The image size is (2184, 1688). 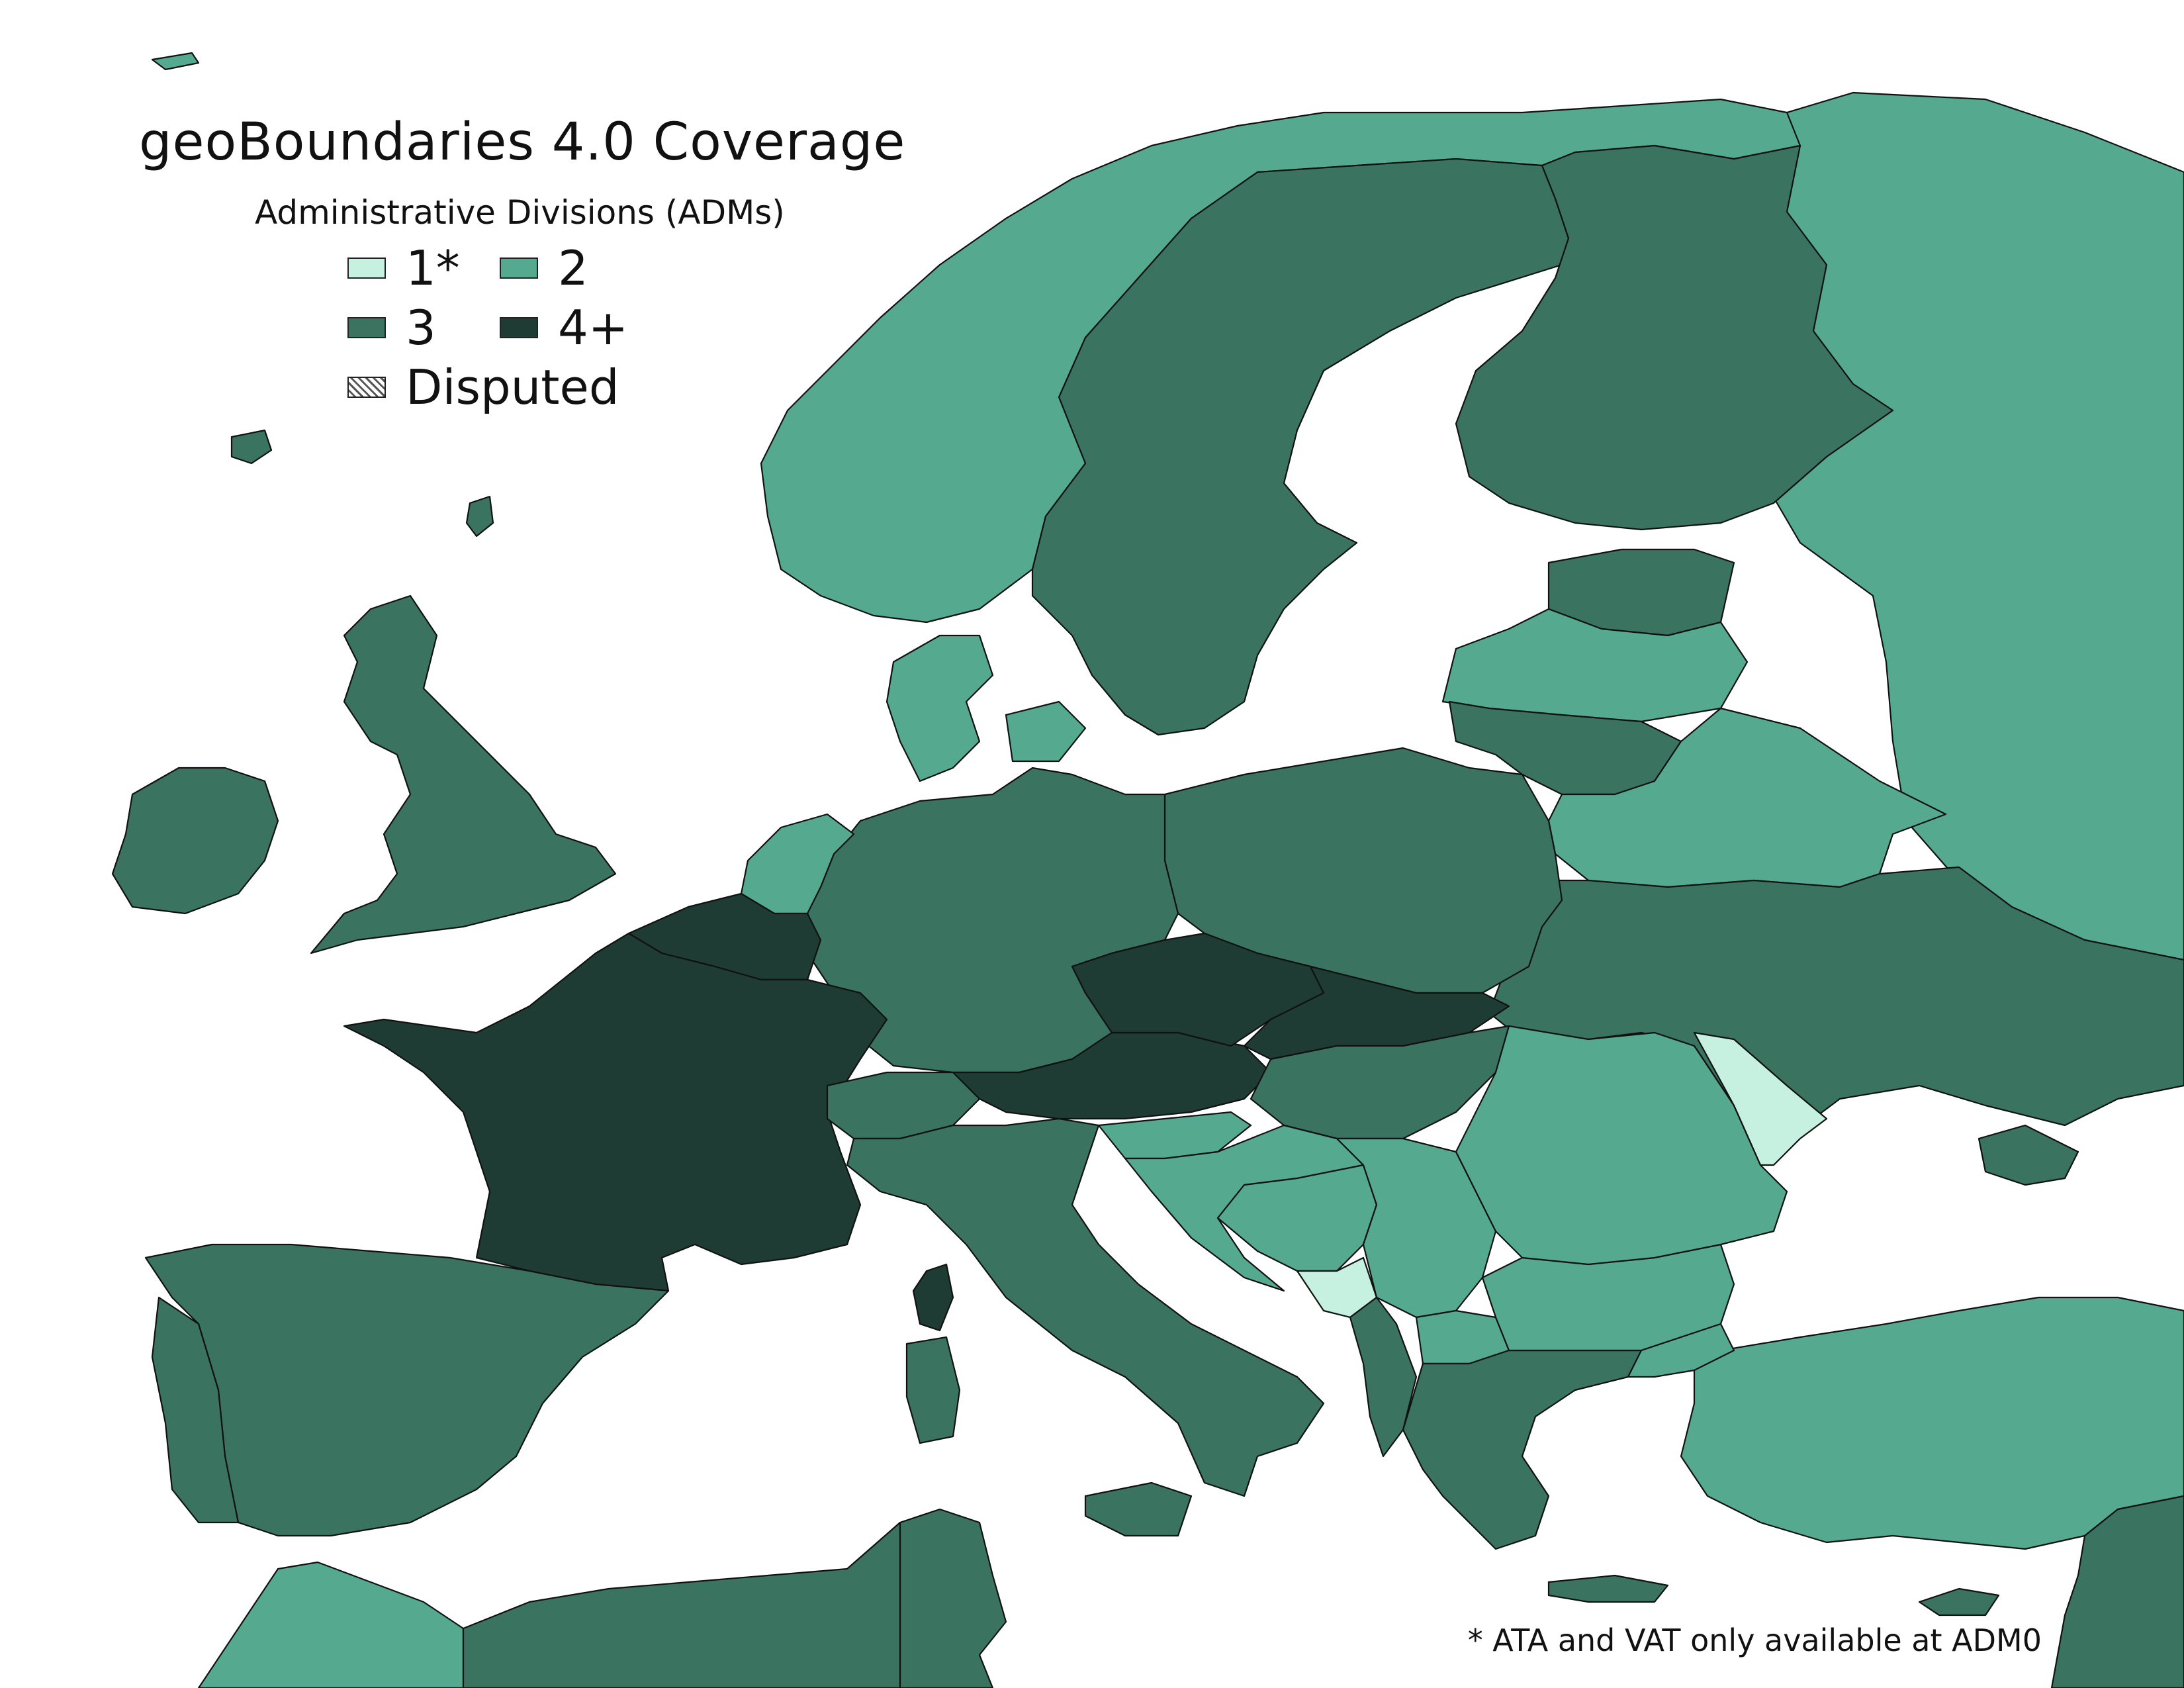 I want to click on legend-row-2: 3 4+, so click(x=499, y=327).